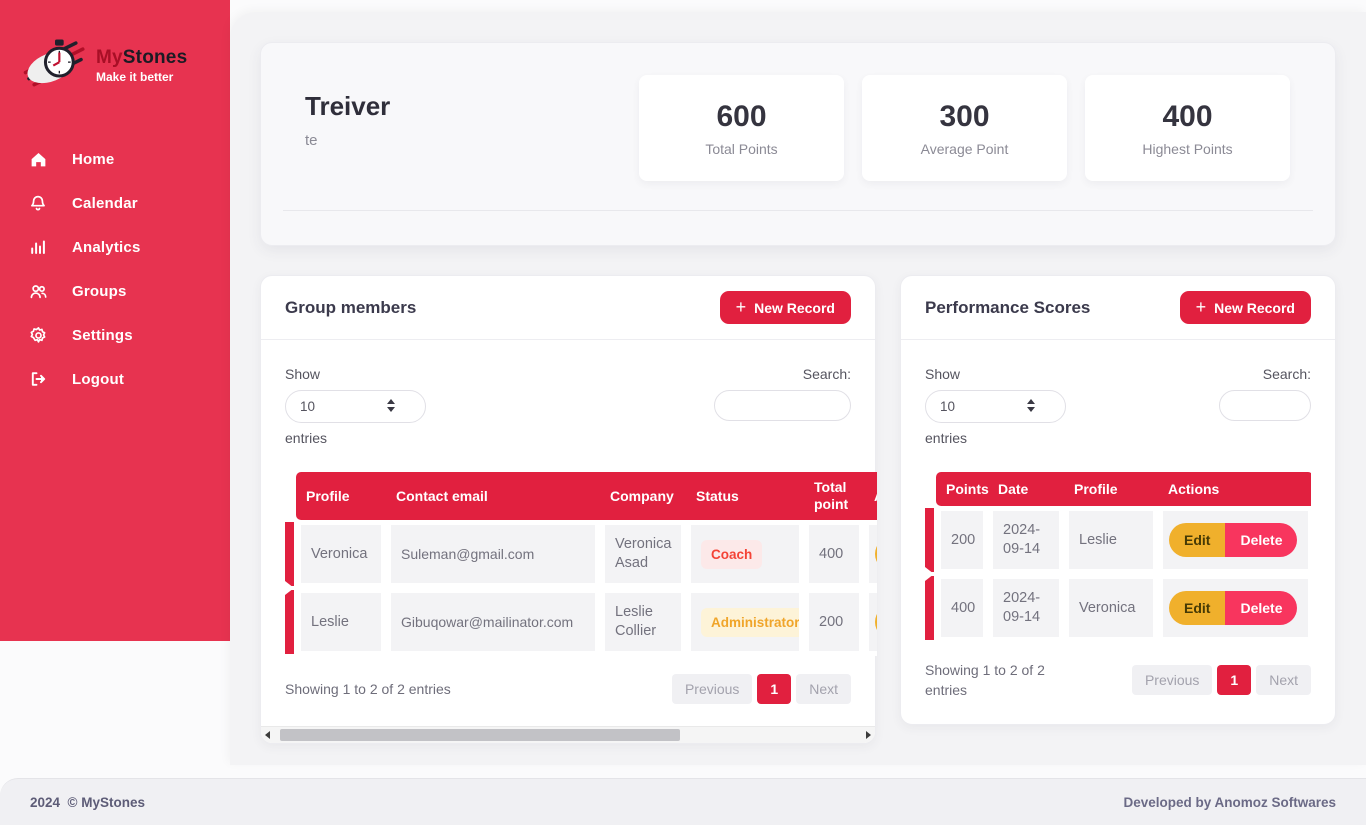 The height and width of the screenshot is (825, 1366). I want to click on horizontal-scrollbar, so click(568, 734).